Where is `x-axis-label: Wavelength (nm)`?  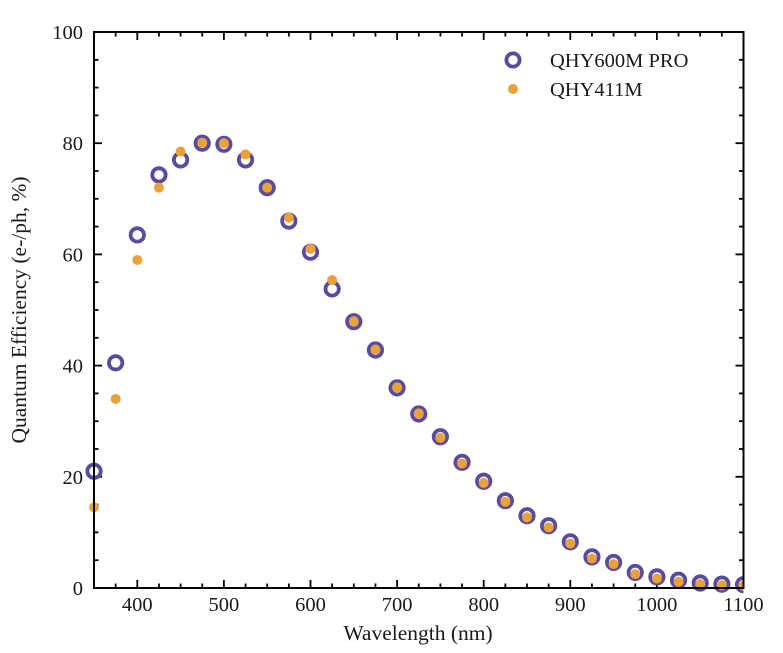
x-axis-label: Wavelength (nm) is located at coordinates (417, 633).